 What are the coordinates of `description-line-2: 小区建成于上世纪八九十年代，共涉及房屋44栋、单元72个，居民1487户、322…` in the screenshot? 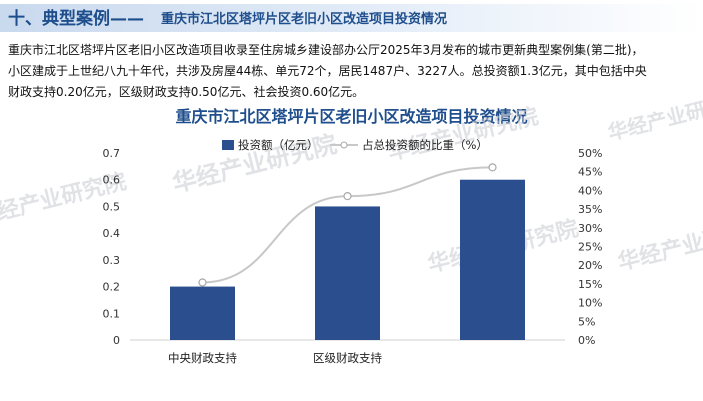 It's located at (327, 71).